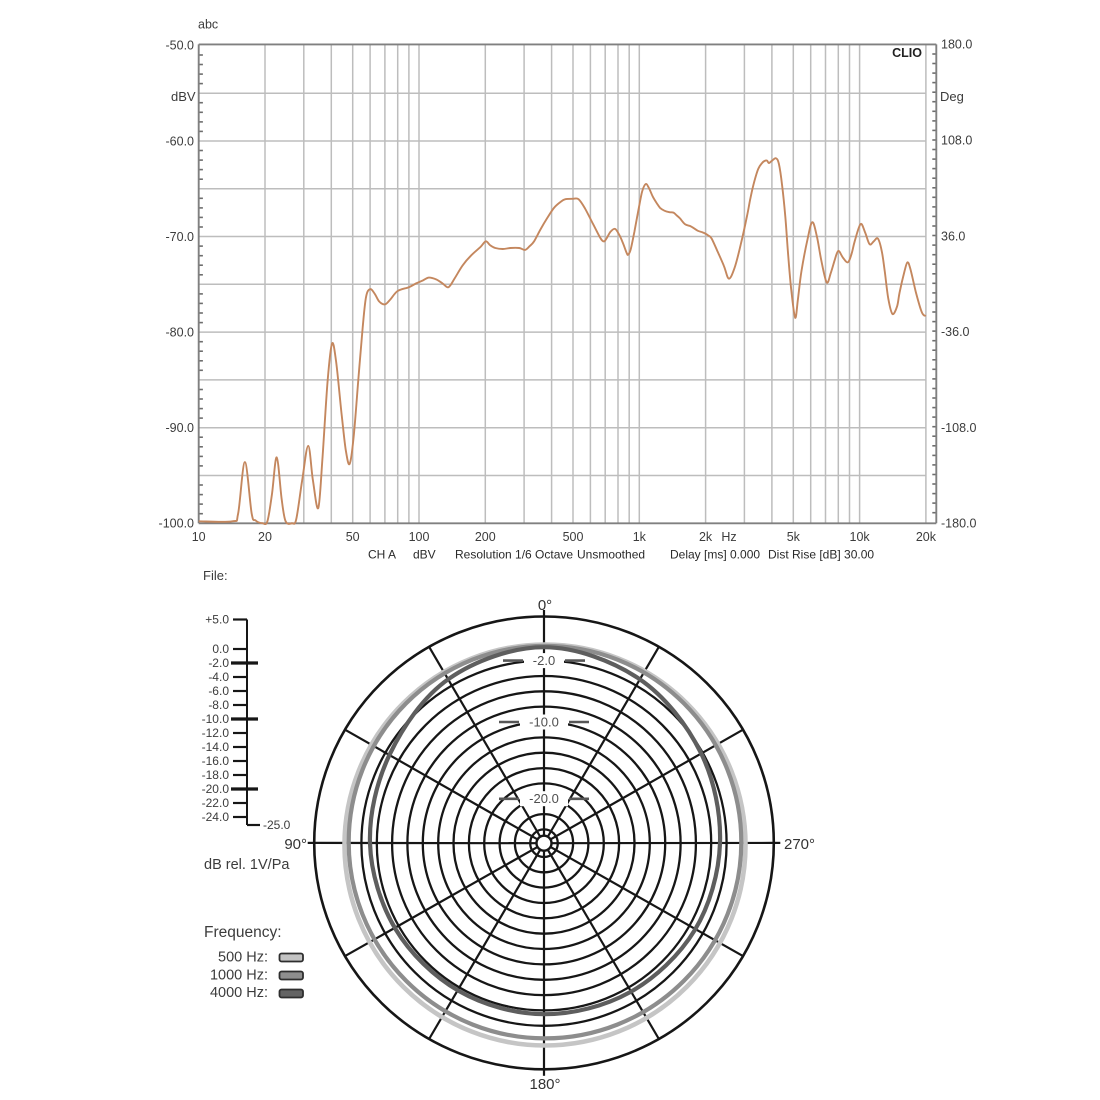 The height and width of the screenshot is (1100, 1100). I want to click on svg-text: Dist Rise [dB] 30.00, so click(821, 555).